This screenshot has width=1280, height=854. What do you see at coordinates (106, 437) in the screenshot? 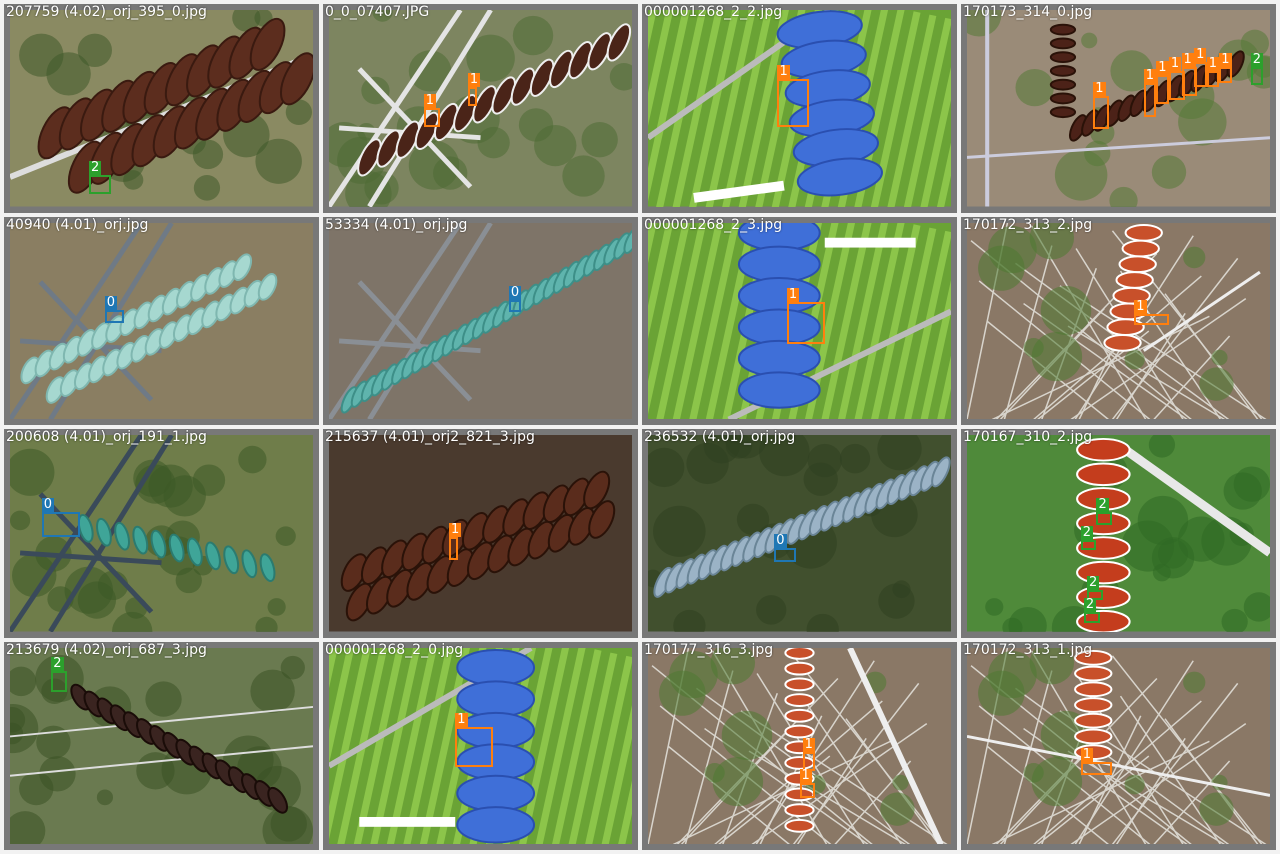
I see `tile-filename: 200608 (4.01)_orj_191_1.jpg` at bounding box center [106, 437].